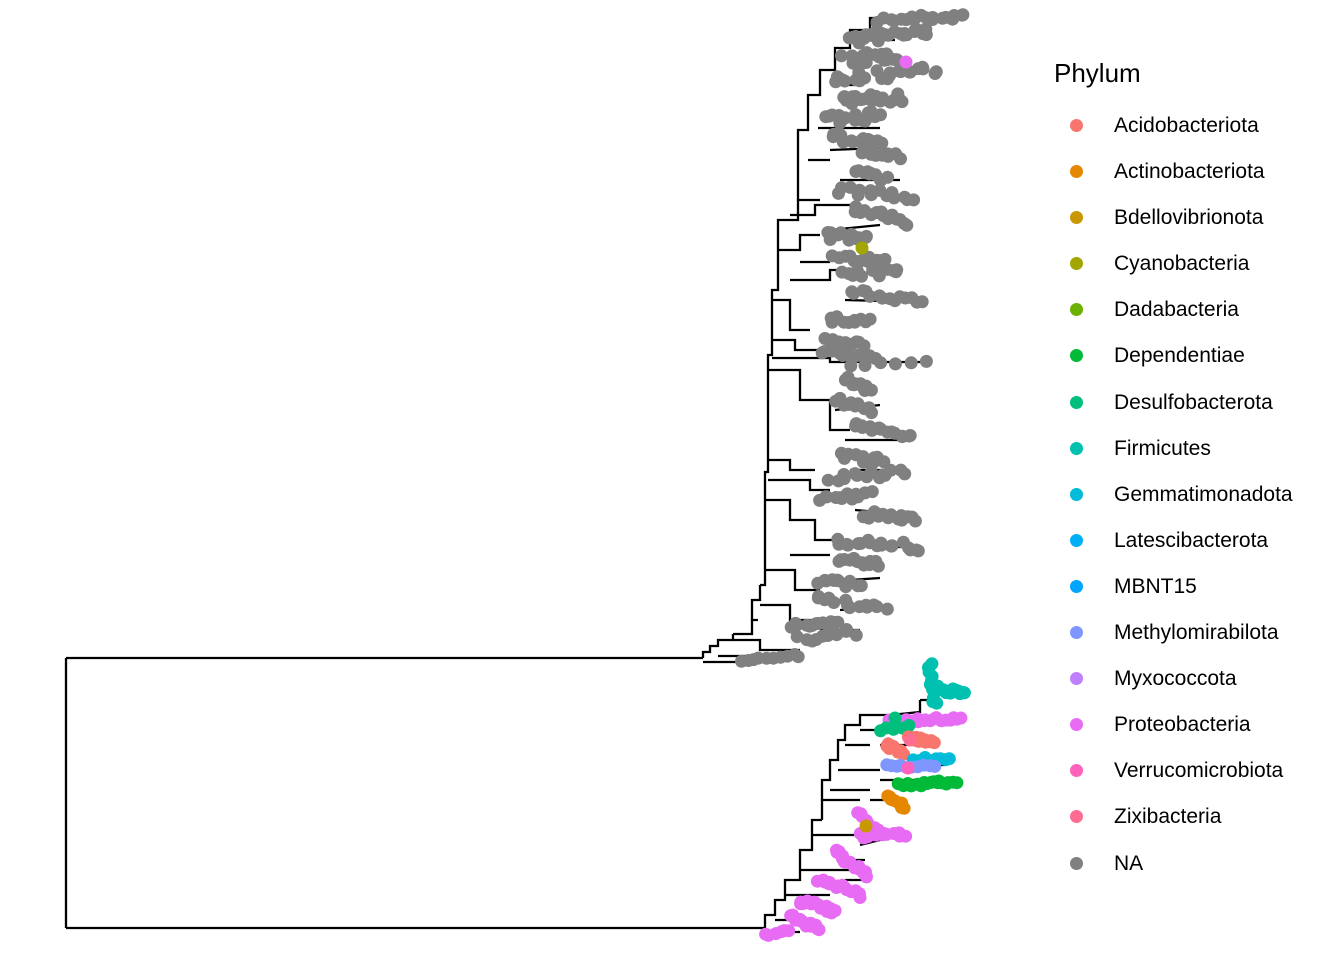  I want to click on legend-label: Dependentiae, so click(1179, 356).